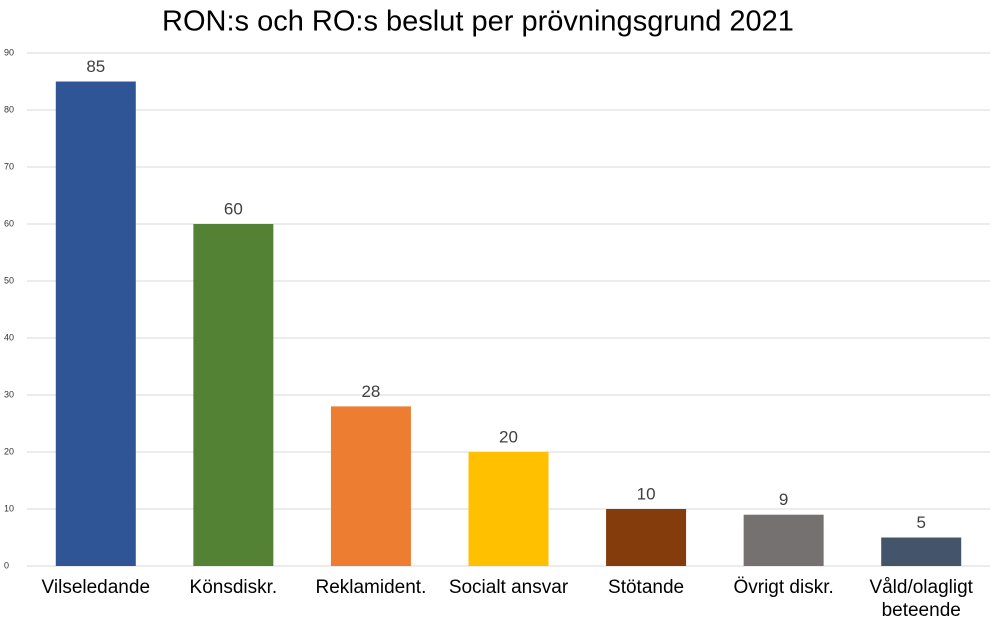  I want to click on data-label: 85, so click(95, 66).